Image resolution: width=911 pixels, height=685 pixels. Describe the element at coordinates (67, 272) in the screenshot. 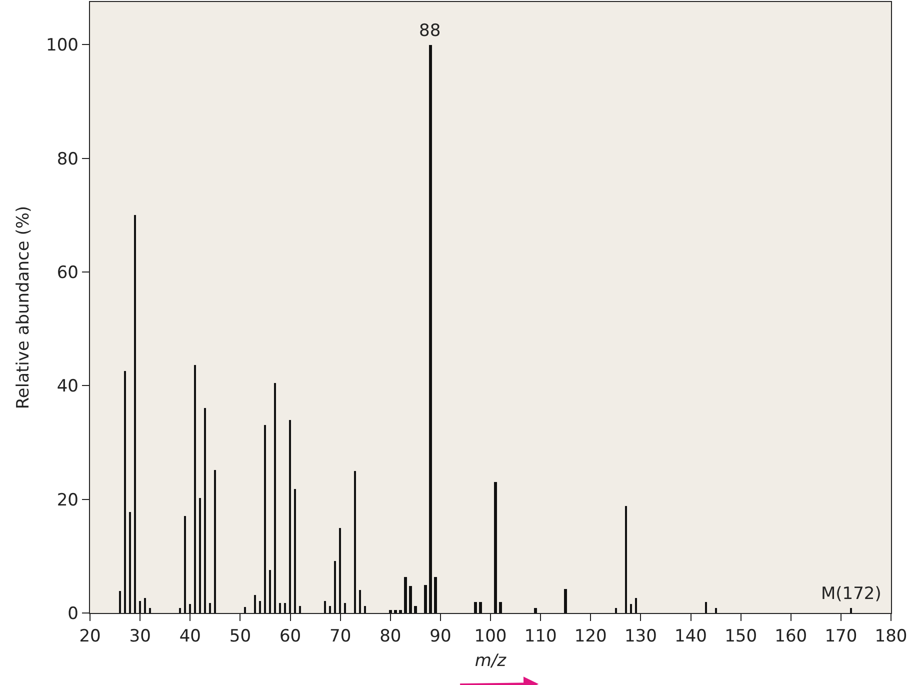

I see `y-tick-label: 60` at that location.